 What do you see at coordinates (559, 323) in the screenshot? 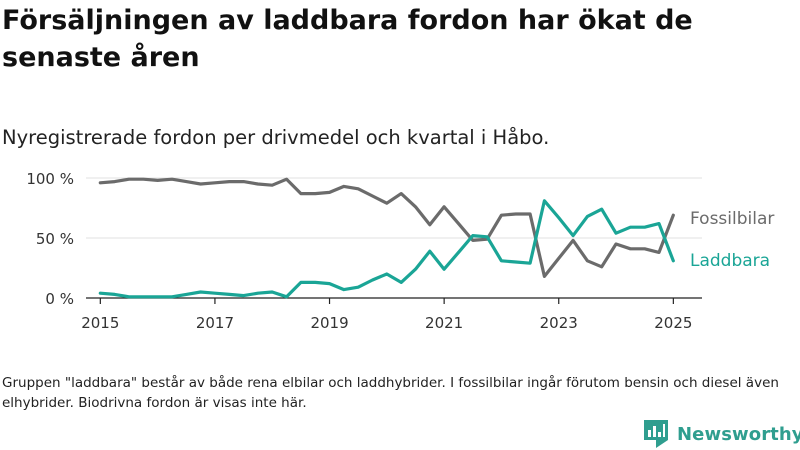
I see `x-tick-label: 2023` at bounding box center [559, 323].